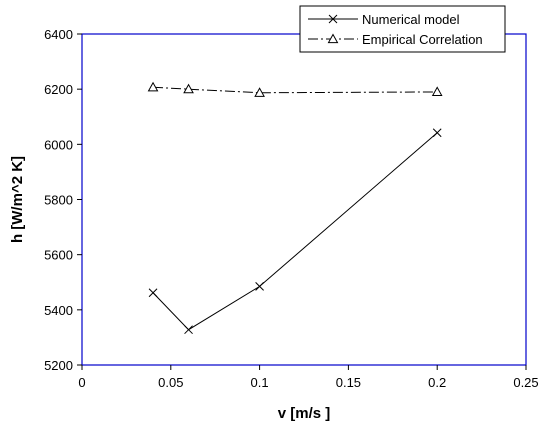 The width and height of the screenshot is (550, 430). I want to click on y-axis-label: h [W/m^2 K], so click(17, 199).